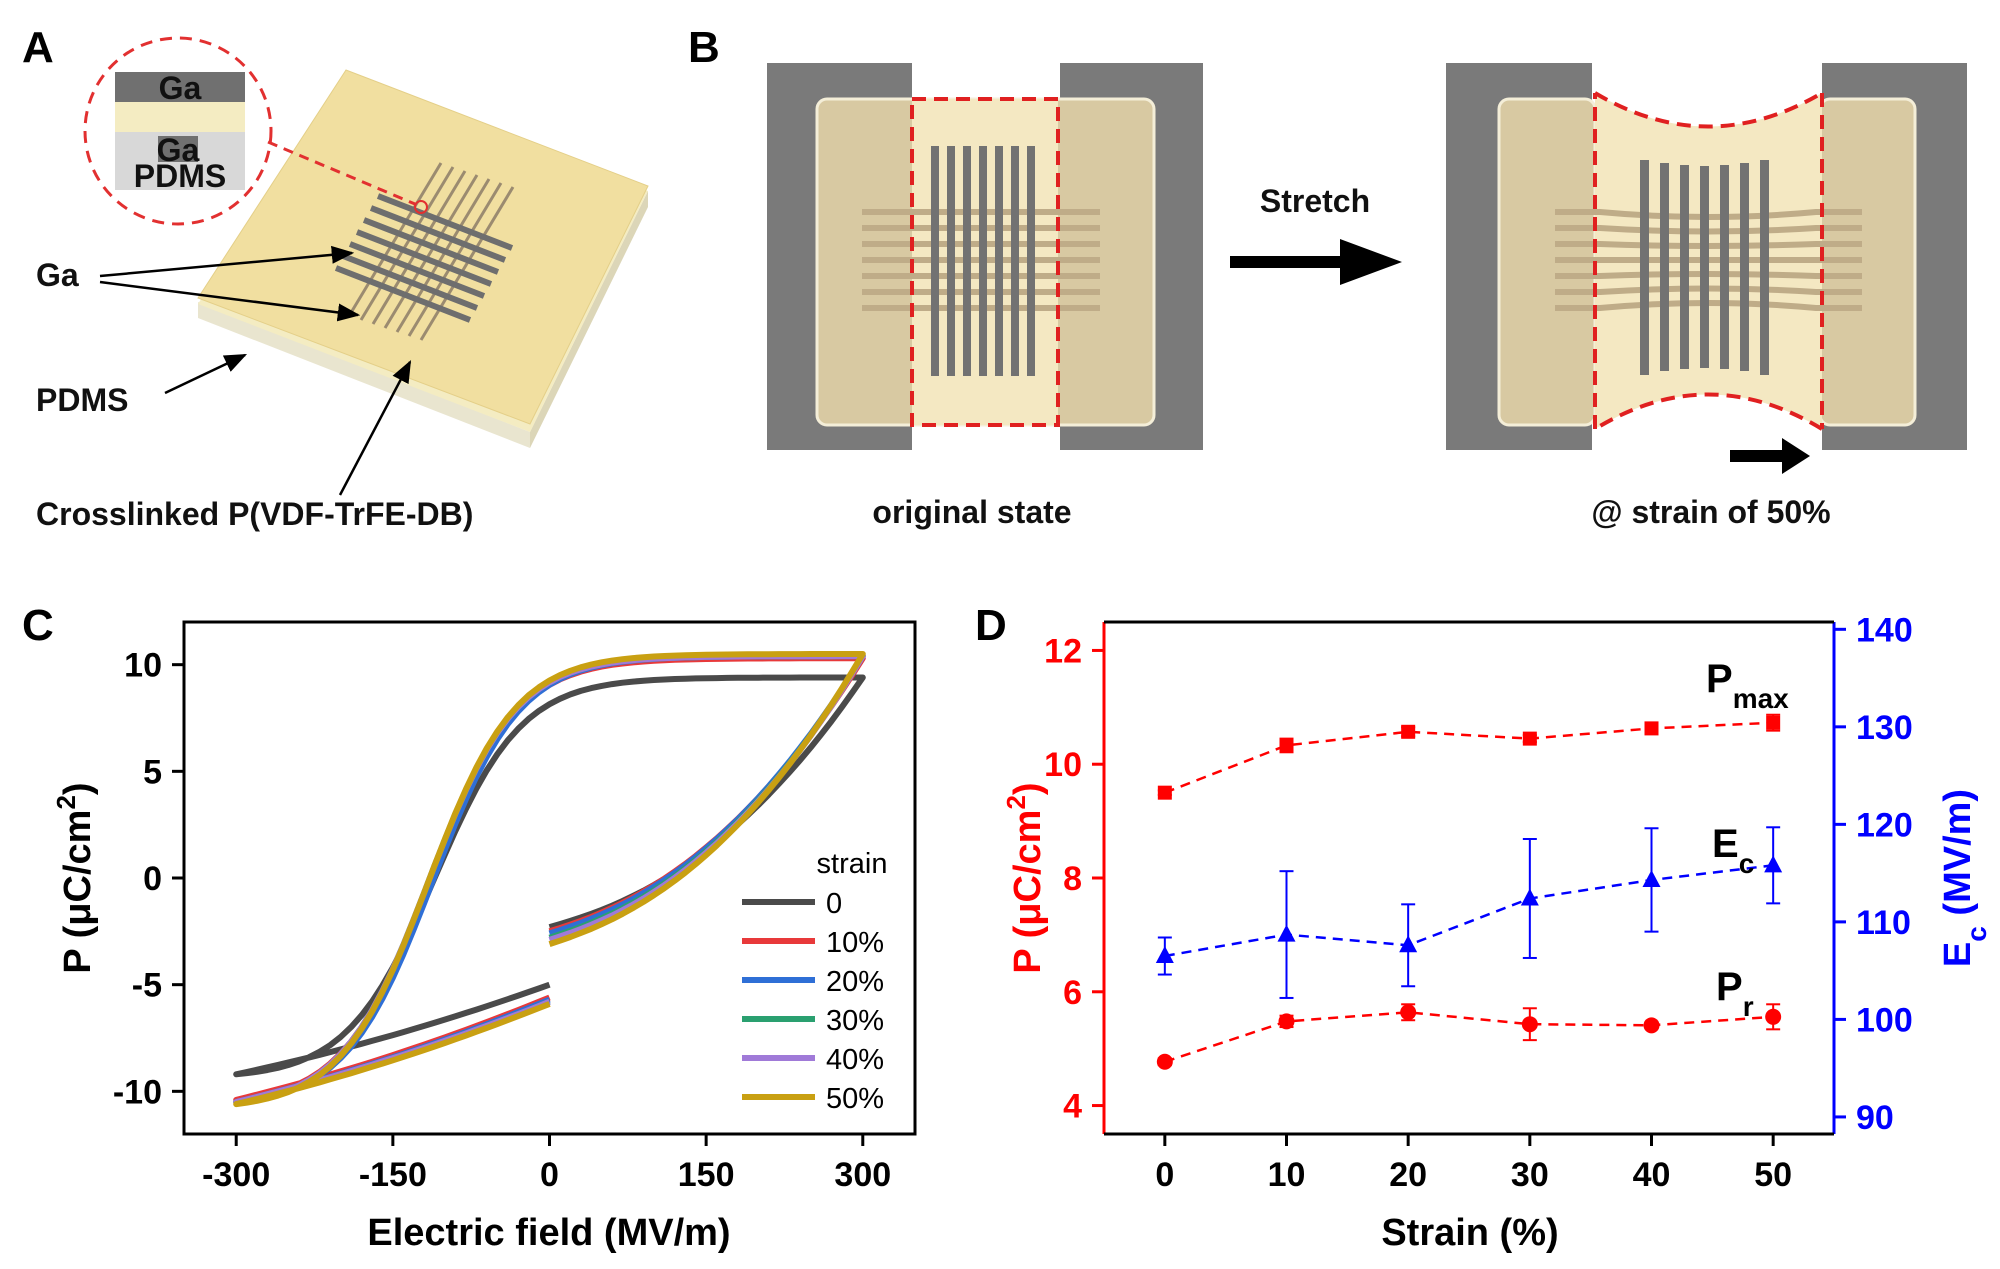  What do you see at coordinates (147, 986) in the screenshot?
I see `y-tick-label: -5` at bounding box center [147, 986].